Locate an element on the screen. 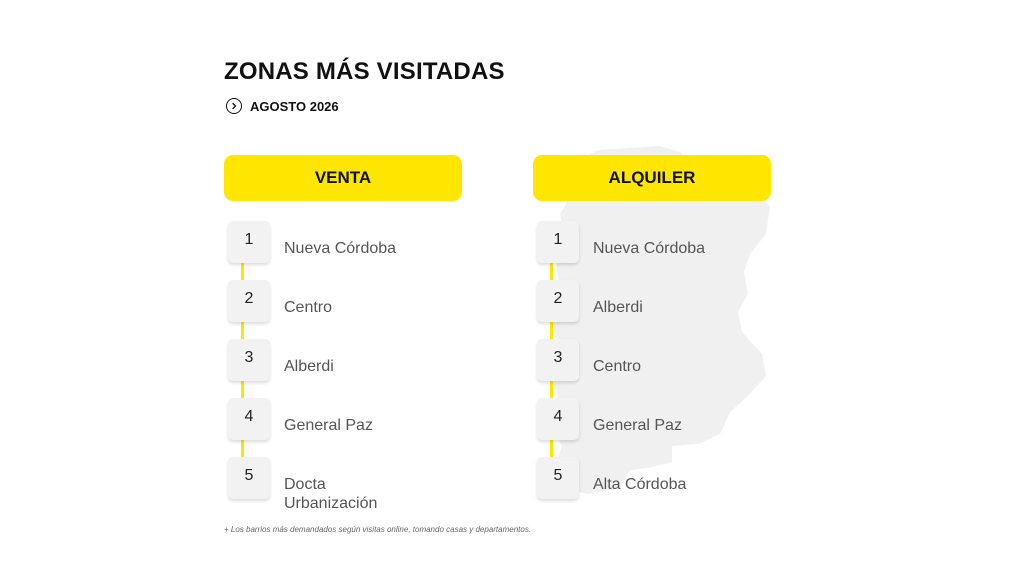 This screenshot has height=576, width=1024. zone-name: Docta Urbanización is located at coordinates (331, 494).